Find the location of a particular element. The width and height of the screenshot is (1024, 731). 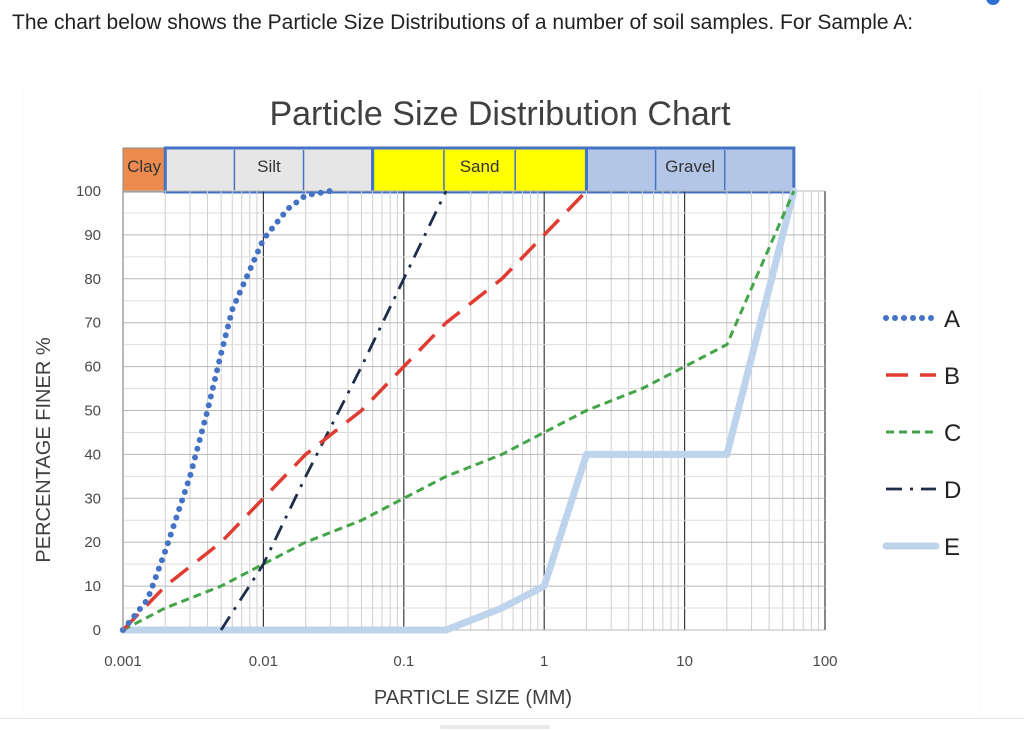

y-tick-label: 0 is located at coordinates (97, 630).